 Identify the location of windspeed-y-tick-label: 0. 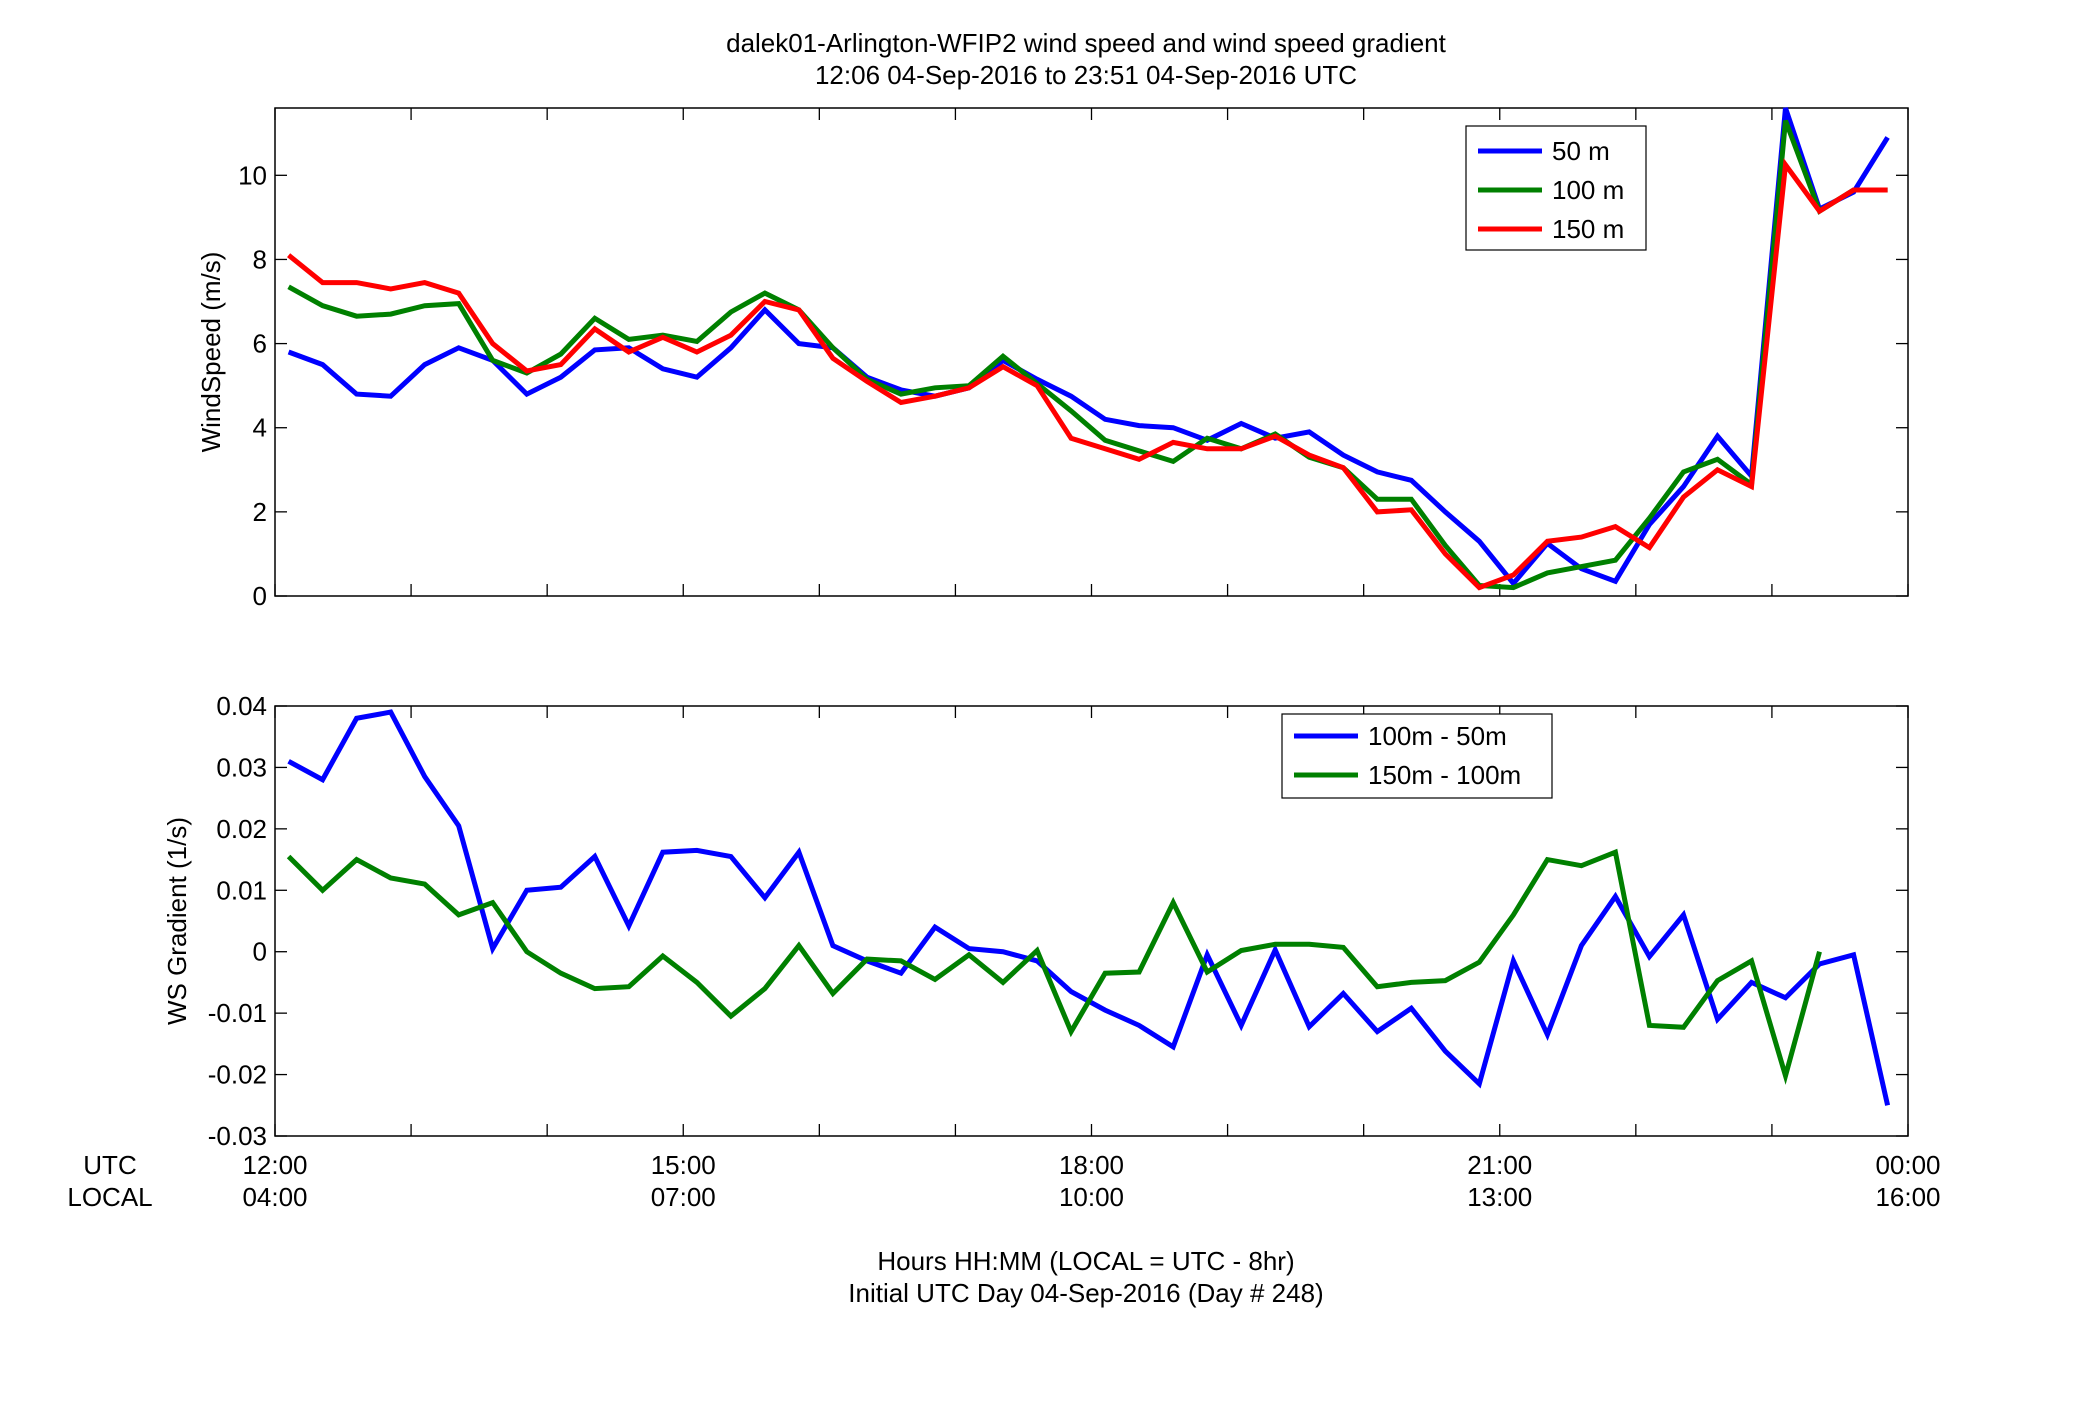
(260, 596).